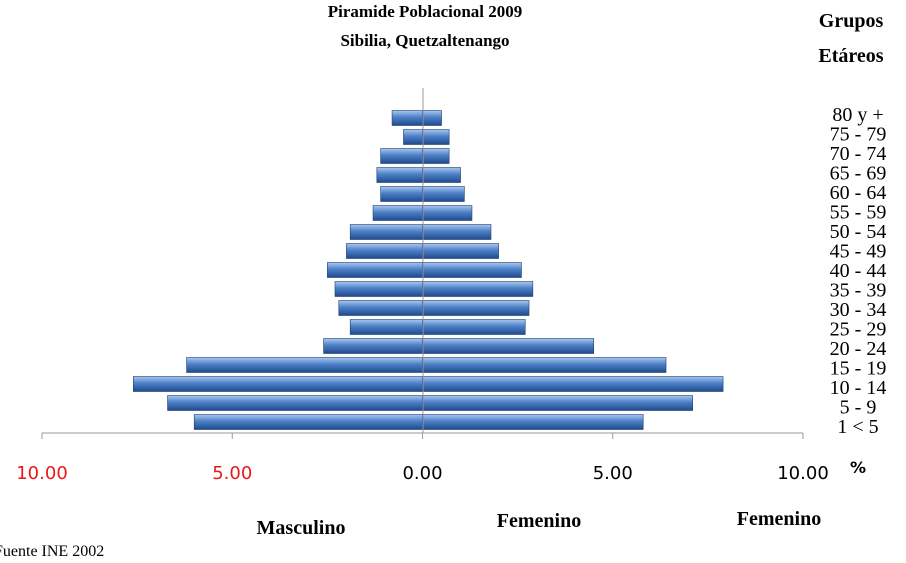 This screenshot has height=563, width=906. I want to click on age-group-label: 1 < 5, so click(857, 427).